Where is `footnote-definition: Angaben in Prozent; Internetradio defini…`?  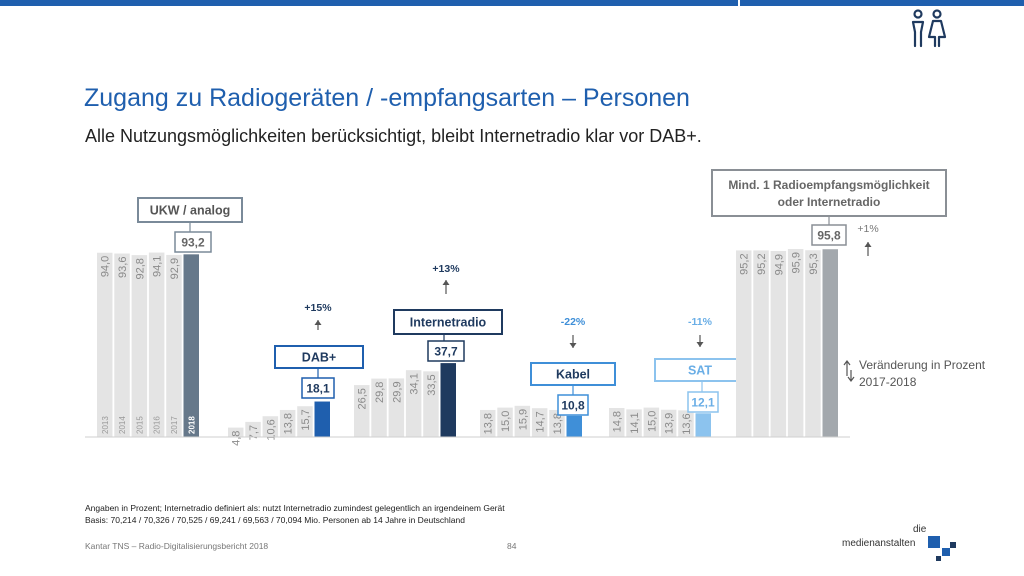
footnote-definition: Angaben in Prozent; Internetradio defini… is located at coordinates (295, 508).